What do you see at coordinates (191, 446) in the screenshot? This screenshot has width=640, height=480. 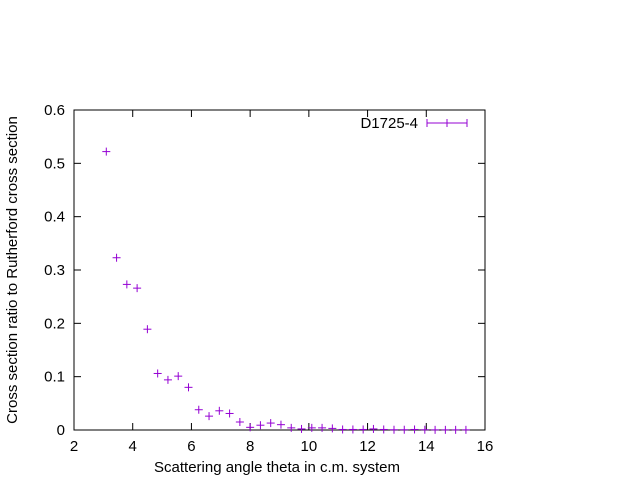 I see `x-tick-label: 6` at bounding box center [191, 446].